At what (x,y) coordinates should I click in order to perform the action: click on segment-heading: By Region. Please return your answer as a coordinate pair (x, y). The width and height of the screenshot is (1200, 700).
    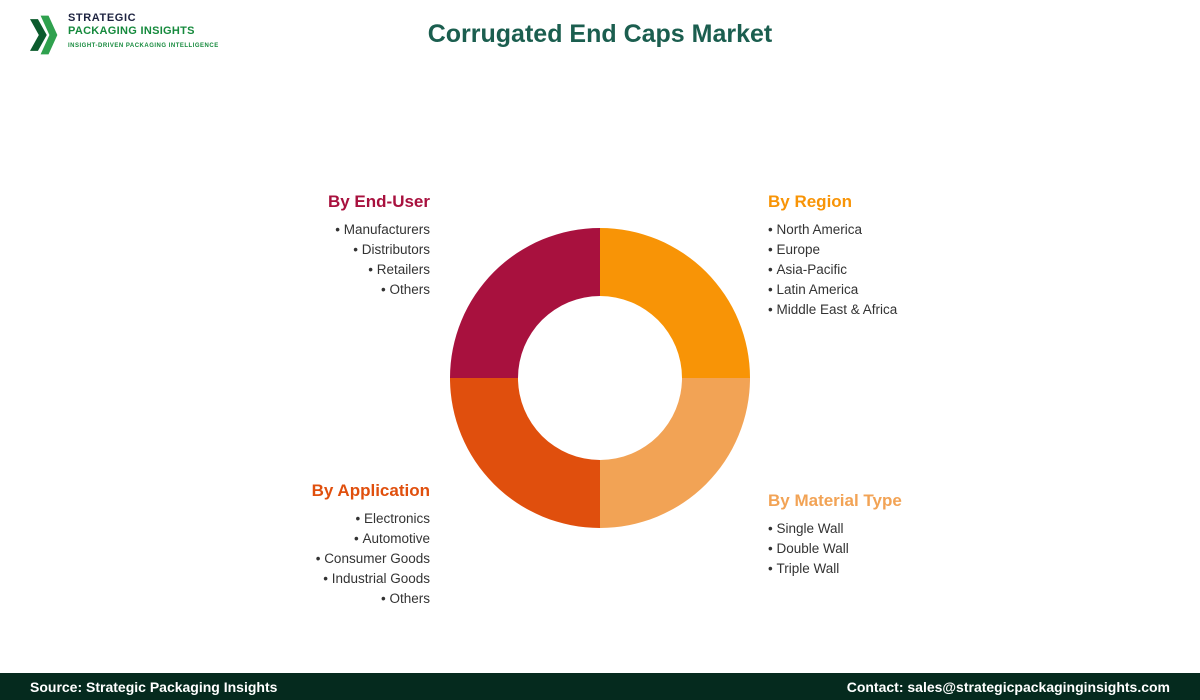
    Looking at the image, I should click on (810, 201).